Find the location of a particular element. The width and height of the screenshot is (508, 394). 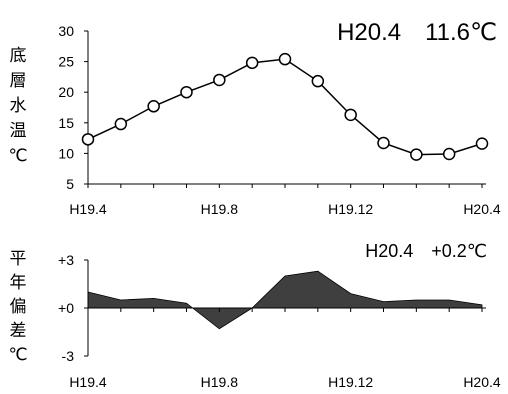

temperature-y-label-char: ℃ is located at coordinates (17, 156).